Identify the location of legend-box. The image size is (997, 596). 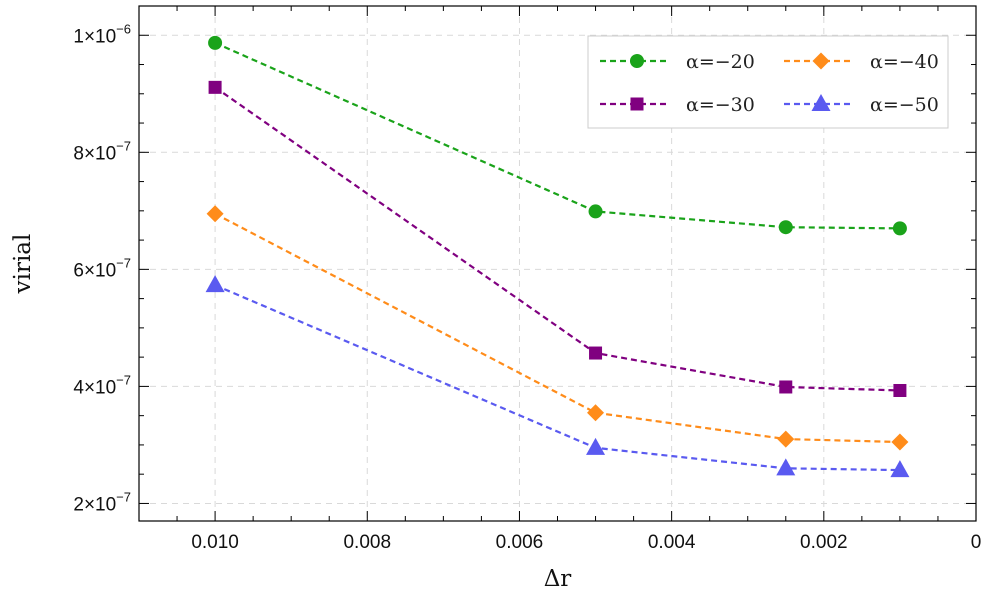
(768, 82).